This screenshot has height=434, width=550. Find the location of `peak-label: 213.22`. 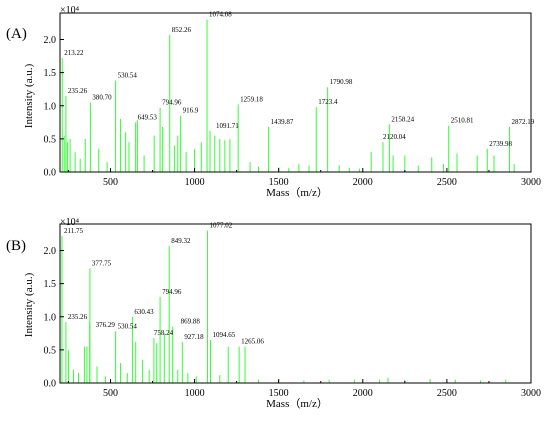

peak-label: 213.22 is located at coordinates (74, 53).